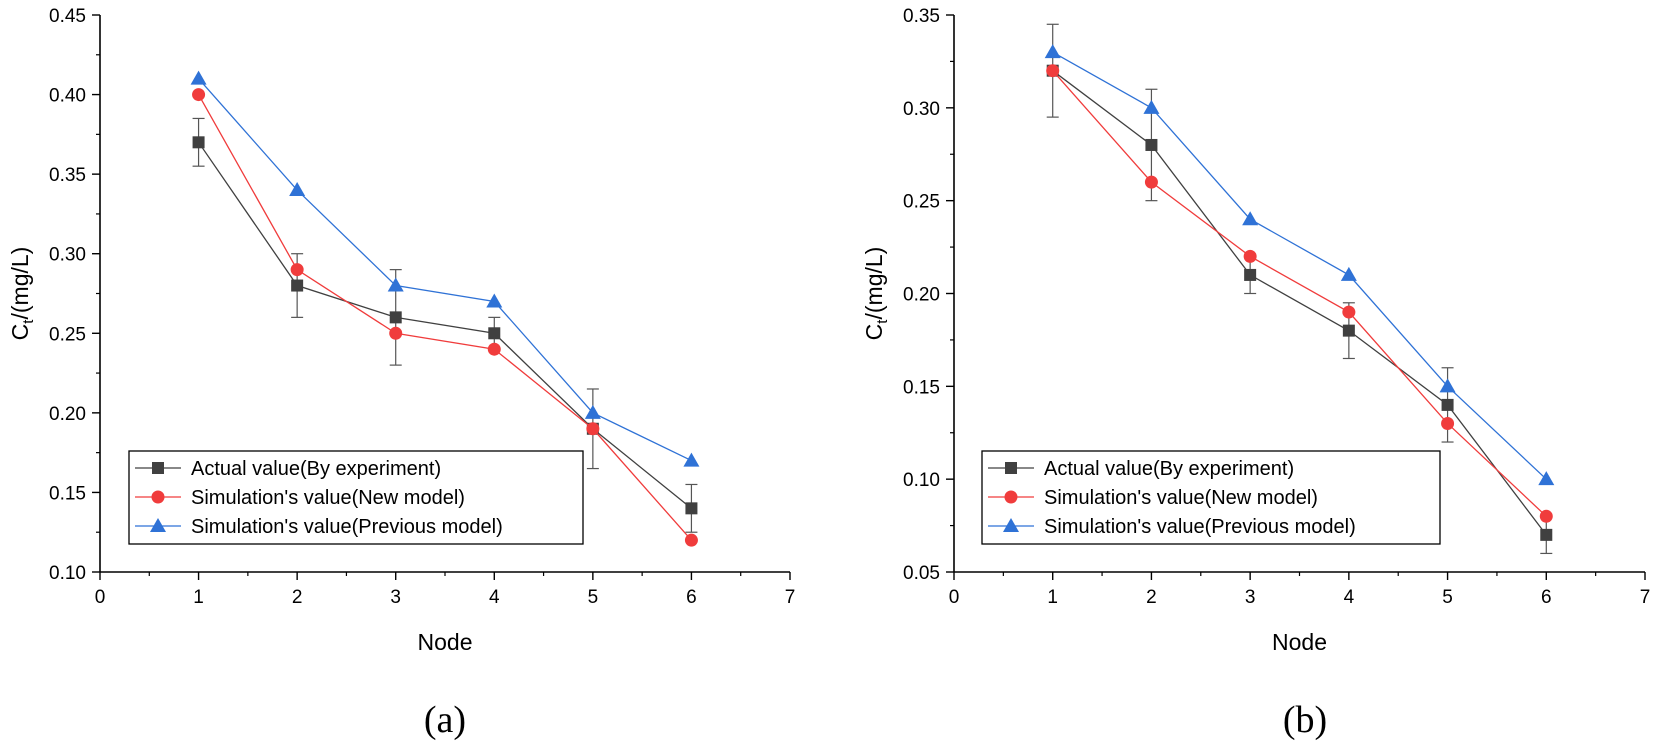 This screenshot has width=1654, height=755. Describe the element at coordinates (1250, 597) in the screenshot. I see `x-tick-label: 3` at that location.